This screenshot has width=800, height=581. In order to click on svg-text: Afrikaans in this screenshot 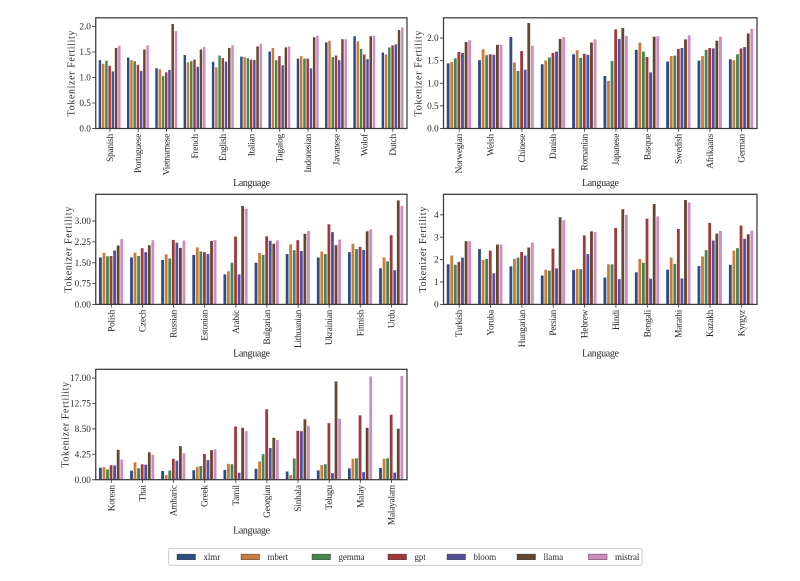, I will do `click(710, 150)`.